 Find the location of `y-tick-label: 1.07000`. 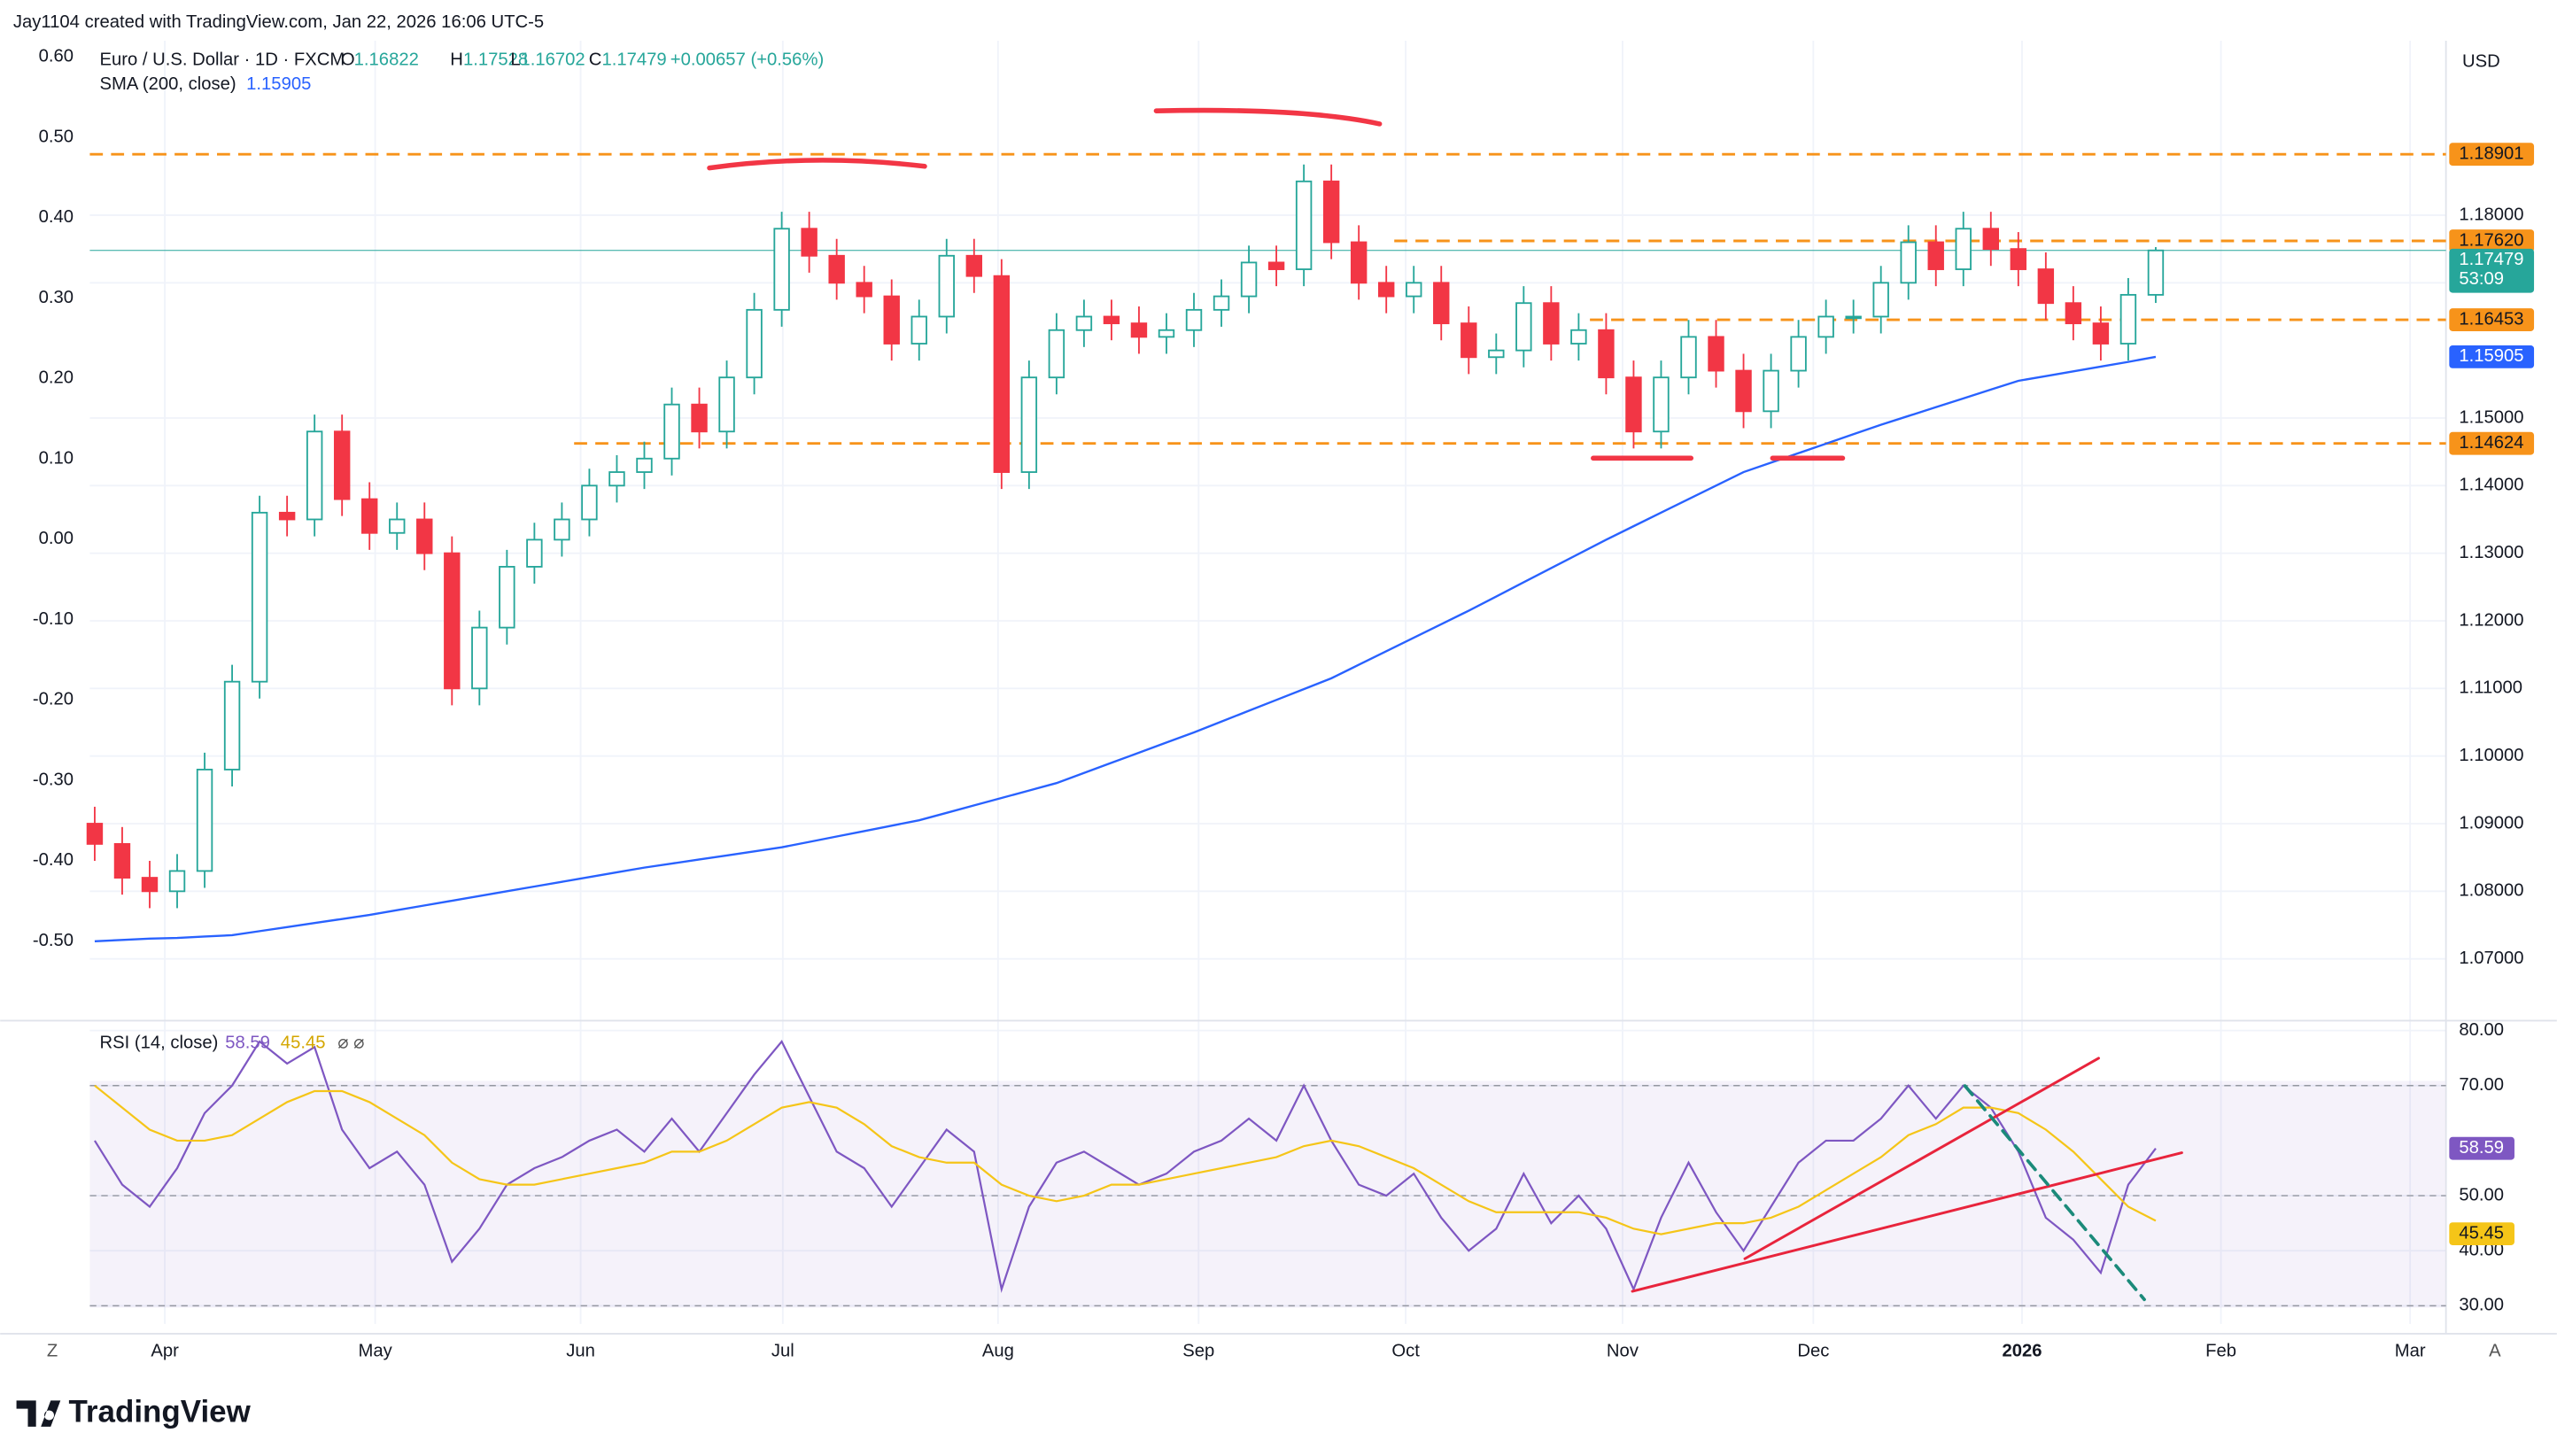

y-tick-label: 1.07000 is located at coordinates (2491, 959).